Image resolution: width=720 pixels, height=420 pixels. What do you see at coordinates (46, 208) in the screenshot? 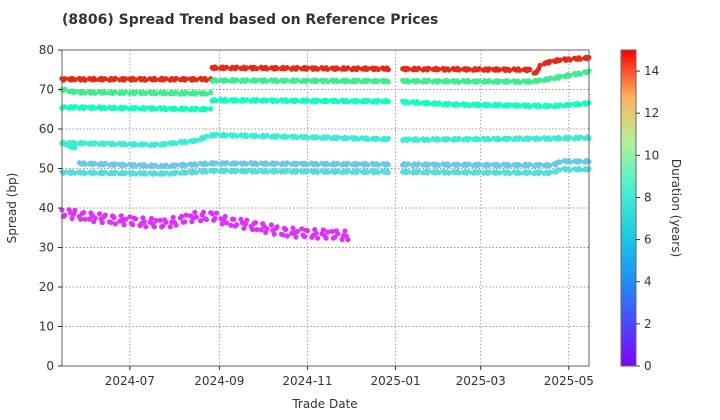
I see `y-tick-label: 40` at bounding box center [46, 208].